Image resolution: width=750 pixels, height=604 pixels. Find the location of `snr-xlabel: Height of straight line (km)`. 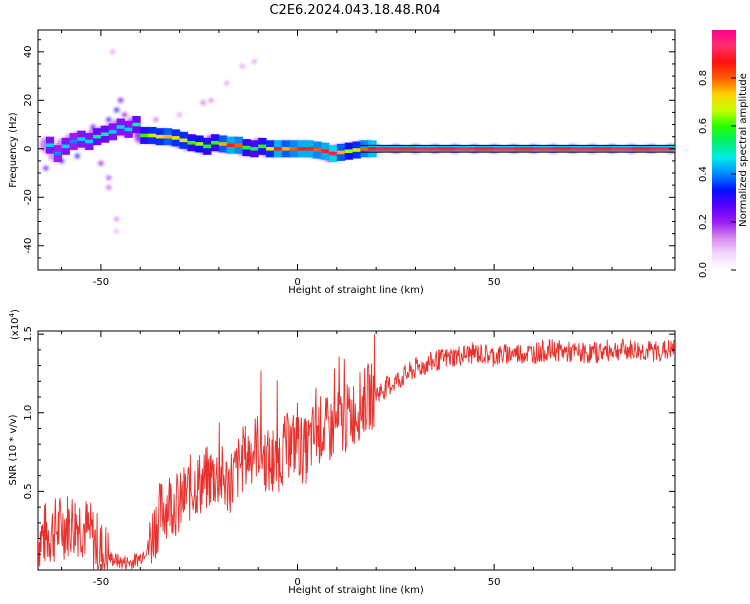

snr-xlabel: Height of straight line (km) is located at coordinates (356, 590).